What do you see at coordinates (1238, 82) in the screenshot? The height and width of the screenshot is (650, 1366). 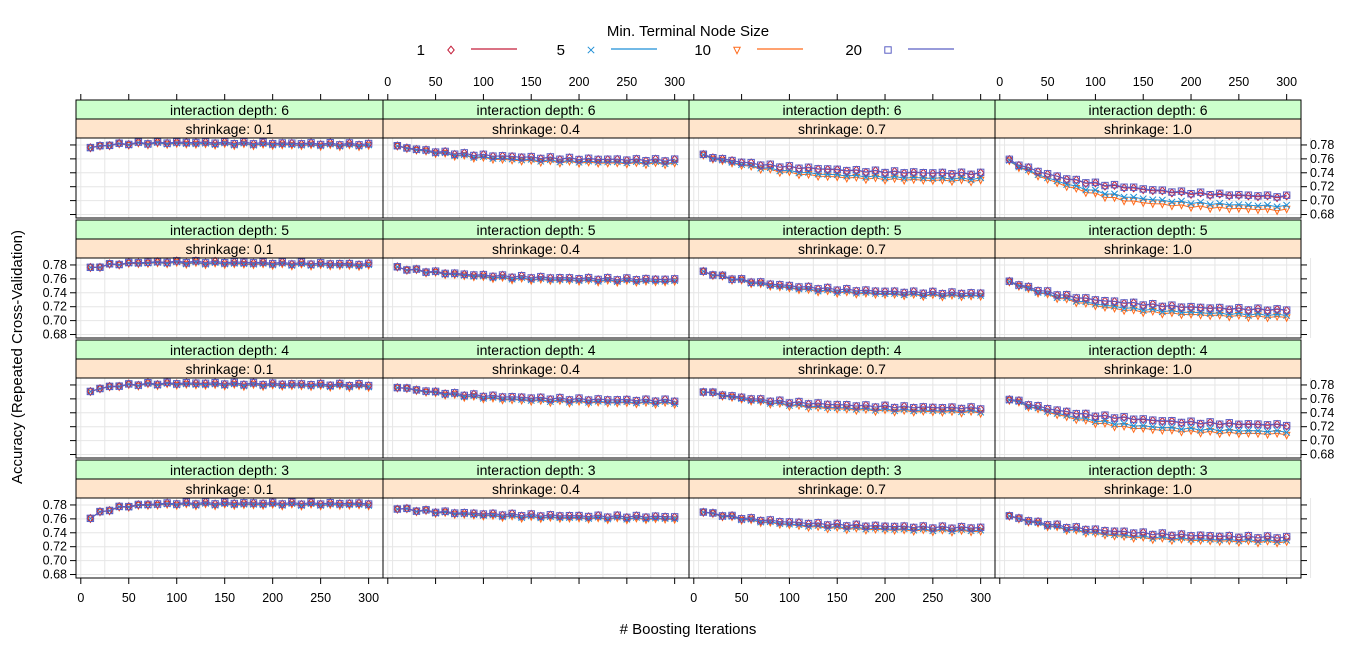 I see `x-tick-label: 250` at bounding box center [1238, 82].